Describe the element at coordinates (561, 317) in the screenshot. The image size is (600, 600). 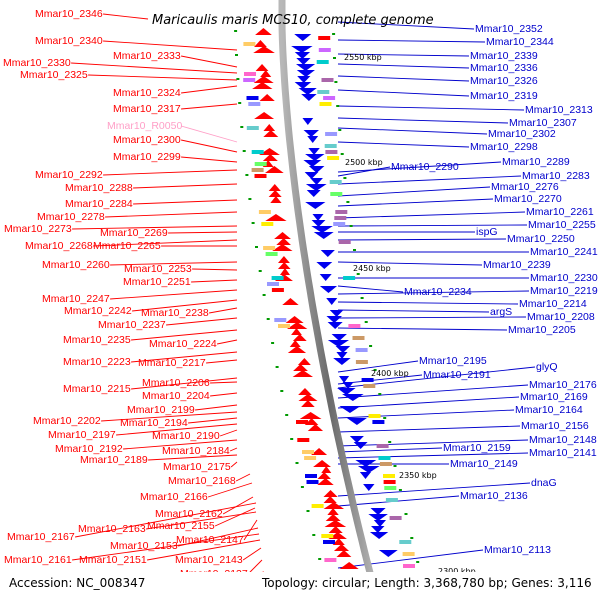
I see `gene-label-right: Mmar10_2208` at that location.